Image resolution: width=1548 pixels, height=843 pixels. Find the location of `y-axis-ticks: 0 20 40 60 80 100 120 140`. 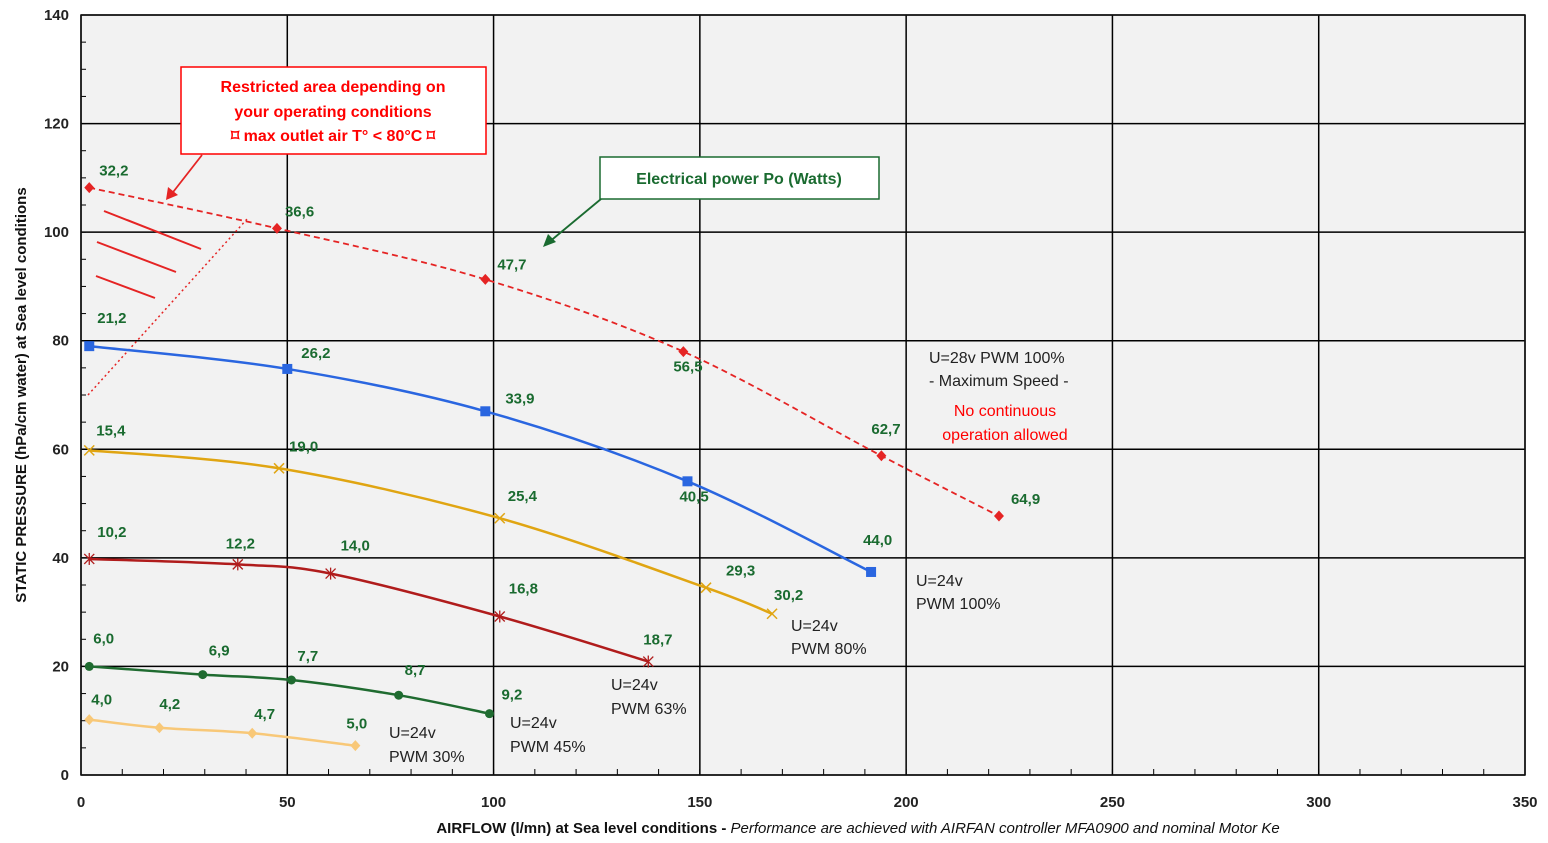

y-axis-ticks: 0 20 40 60 80 100 120 140 is located at coordinates (56, 395).